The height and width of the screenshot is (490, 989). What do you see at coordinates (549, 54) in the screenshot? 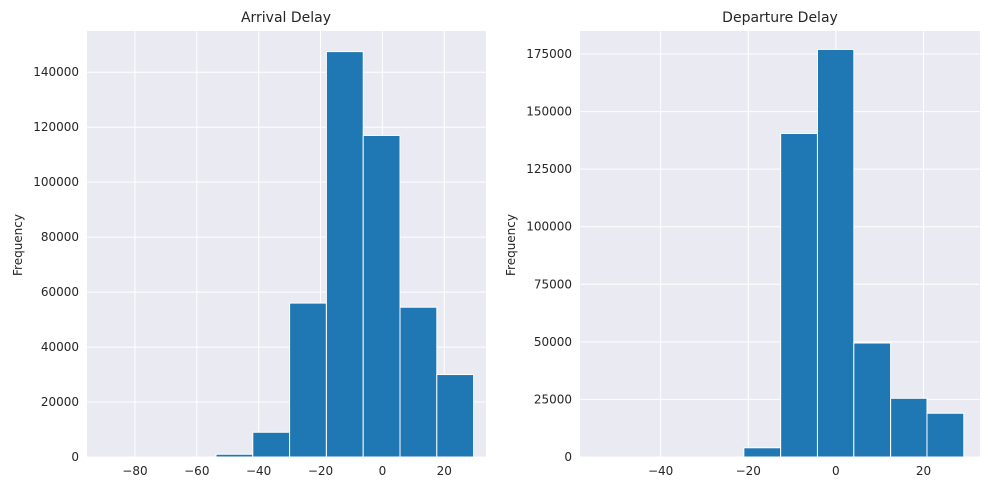
I see `y-tick-label: 175000` at bounding box center [549, 54].